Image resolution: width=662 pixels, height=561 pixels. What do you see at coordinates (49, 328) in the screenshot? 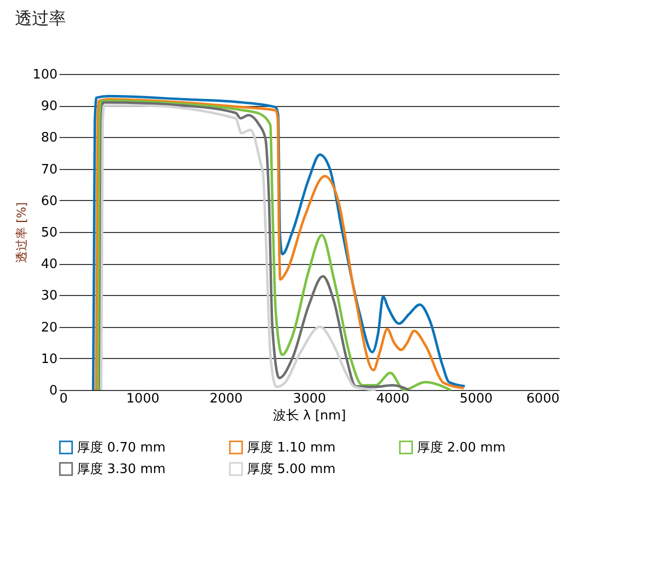
I see `y-tick-label: 20` at bounding box center [49, 328].